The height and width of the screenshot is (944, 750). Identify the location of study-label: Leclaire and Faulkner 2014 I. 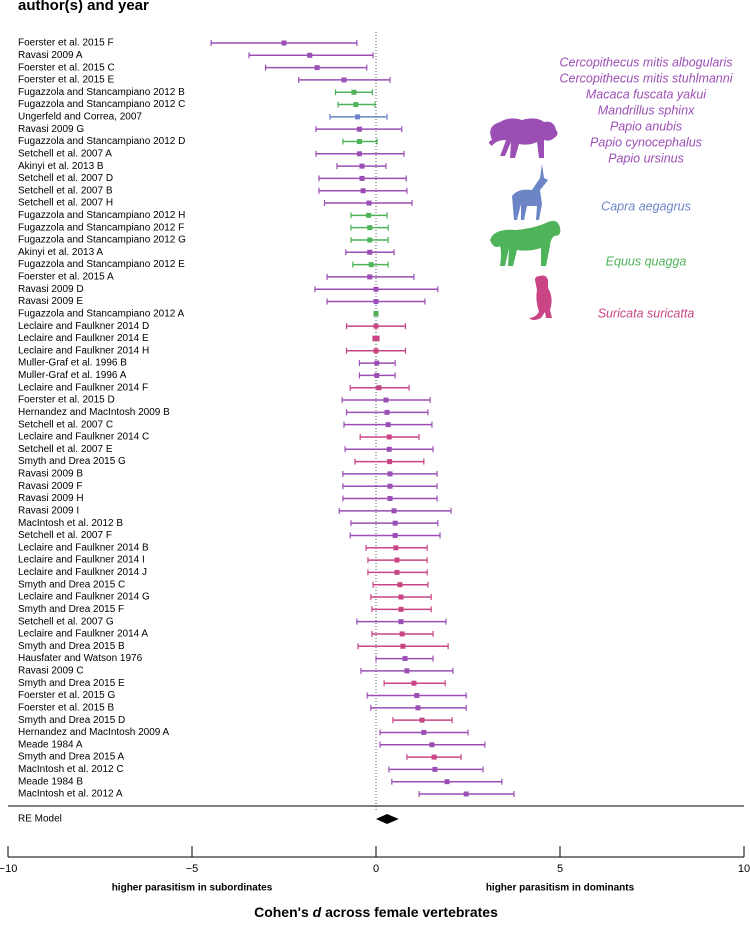
(81, 560).